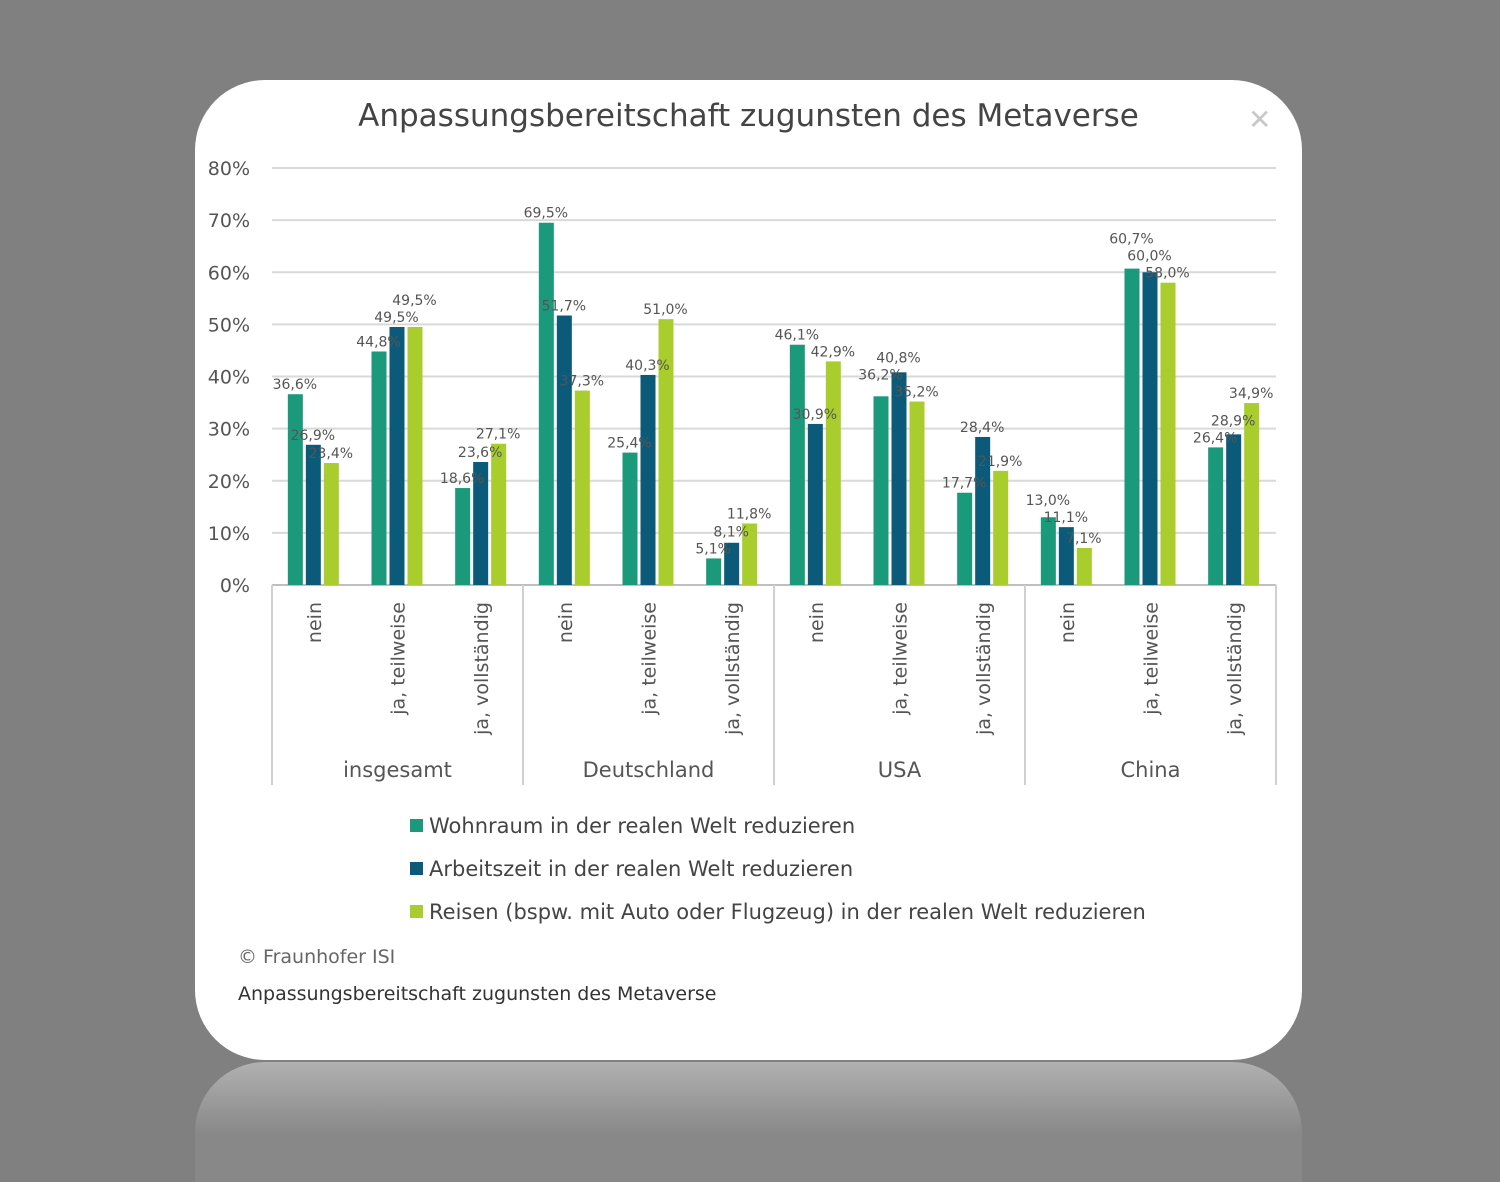  Describe the element at coordinates (498, 435) in the screenshot. I see `data-label: 27,1%` at that location.